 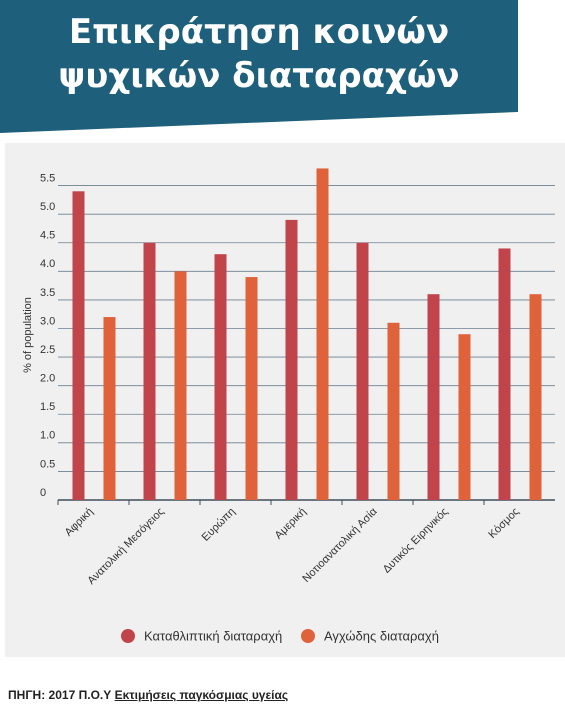 What do you see at coordinates (47, 207) in the screenshot?
I see `y-tick-label: 5.0` at bounding box center [47, 207].